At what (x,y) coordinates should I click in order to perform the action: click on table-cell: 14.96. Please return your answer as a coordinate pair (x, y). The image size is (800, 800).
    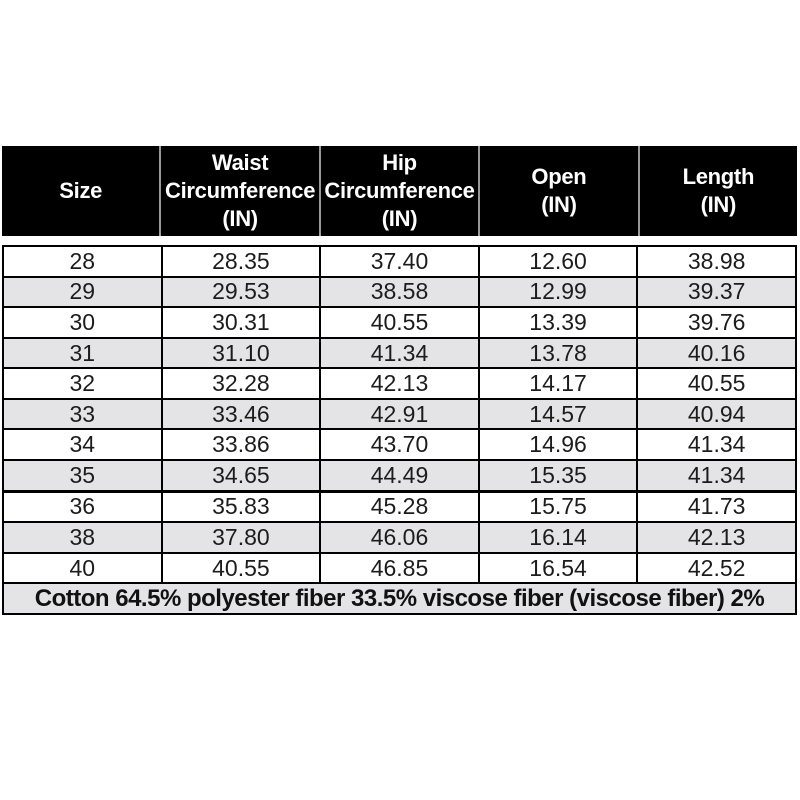
    Looking at the image, I should click on (559, 445).